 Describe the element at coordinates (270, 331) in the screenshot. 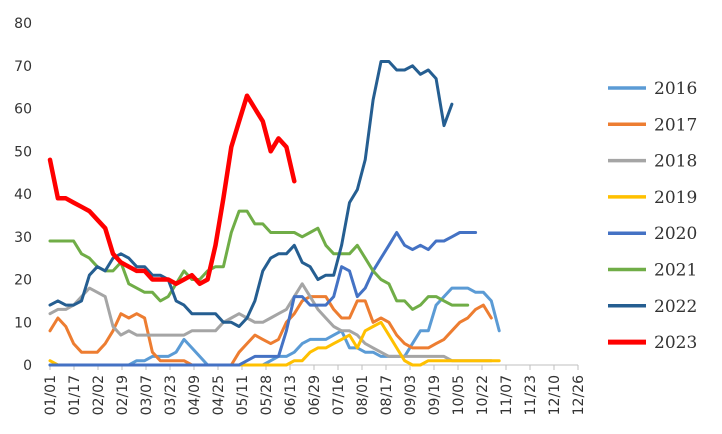

I see `series-line-2017` at that location.